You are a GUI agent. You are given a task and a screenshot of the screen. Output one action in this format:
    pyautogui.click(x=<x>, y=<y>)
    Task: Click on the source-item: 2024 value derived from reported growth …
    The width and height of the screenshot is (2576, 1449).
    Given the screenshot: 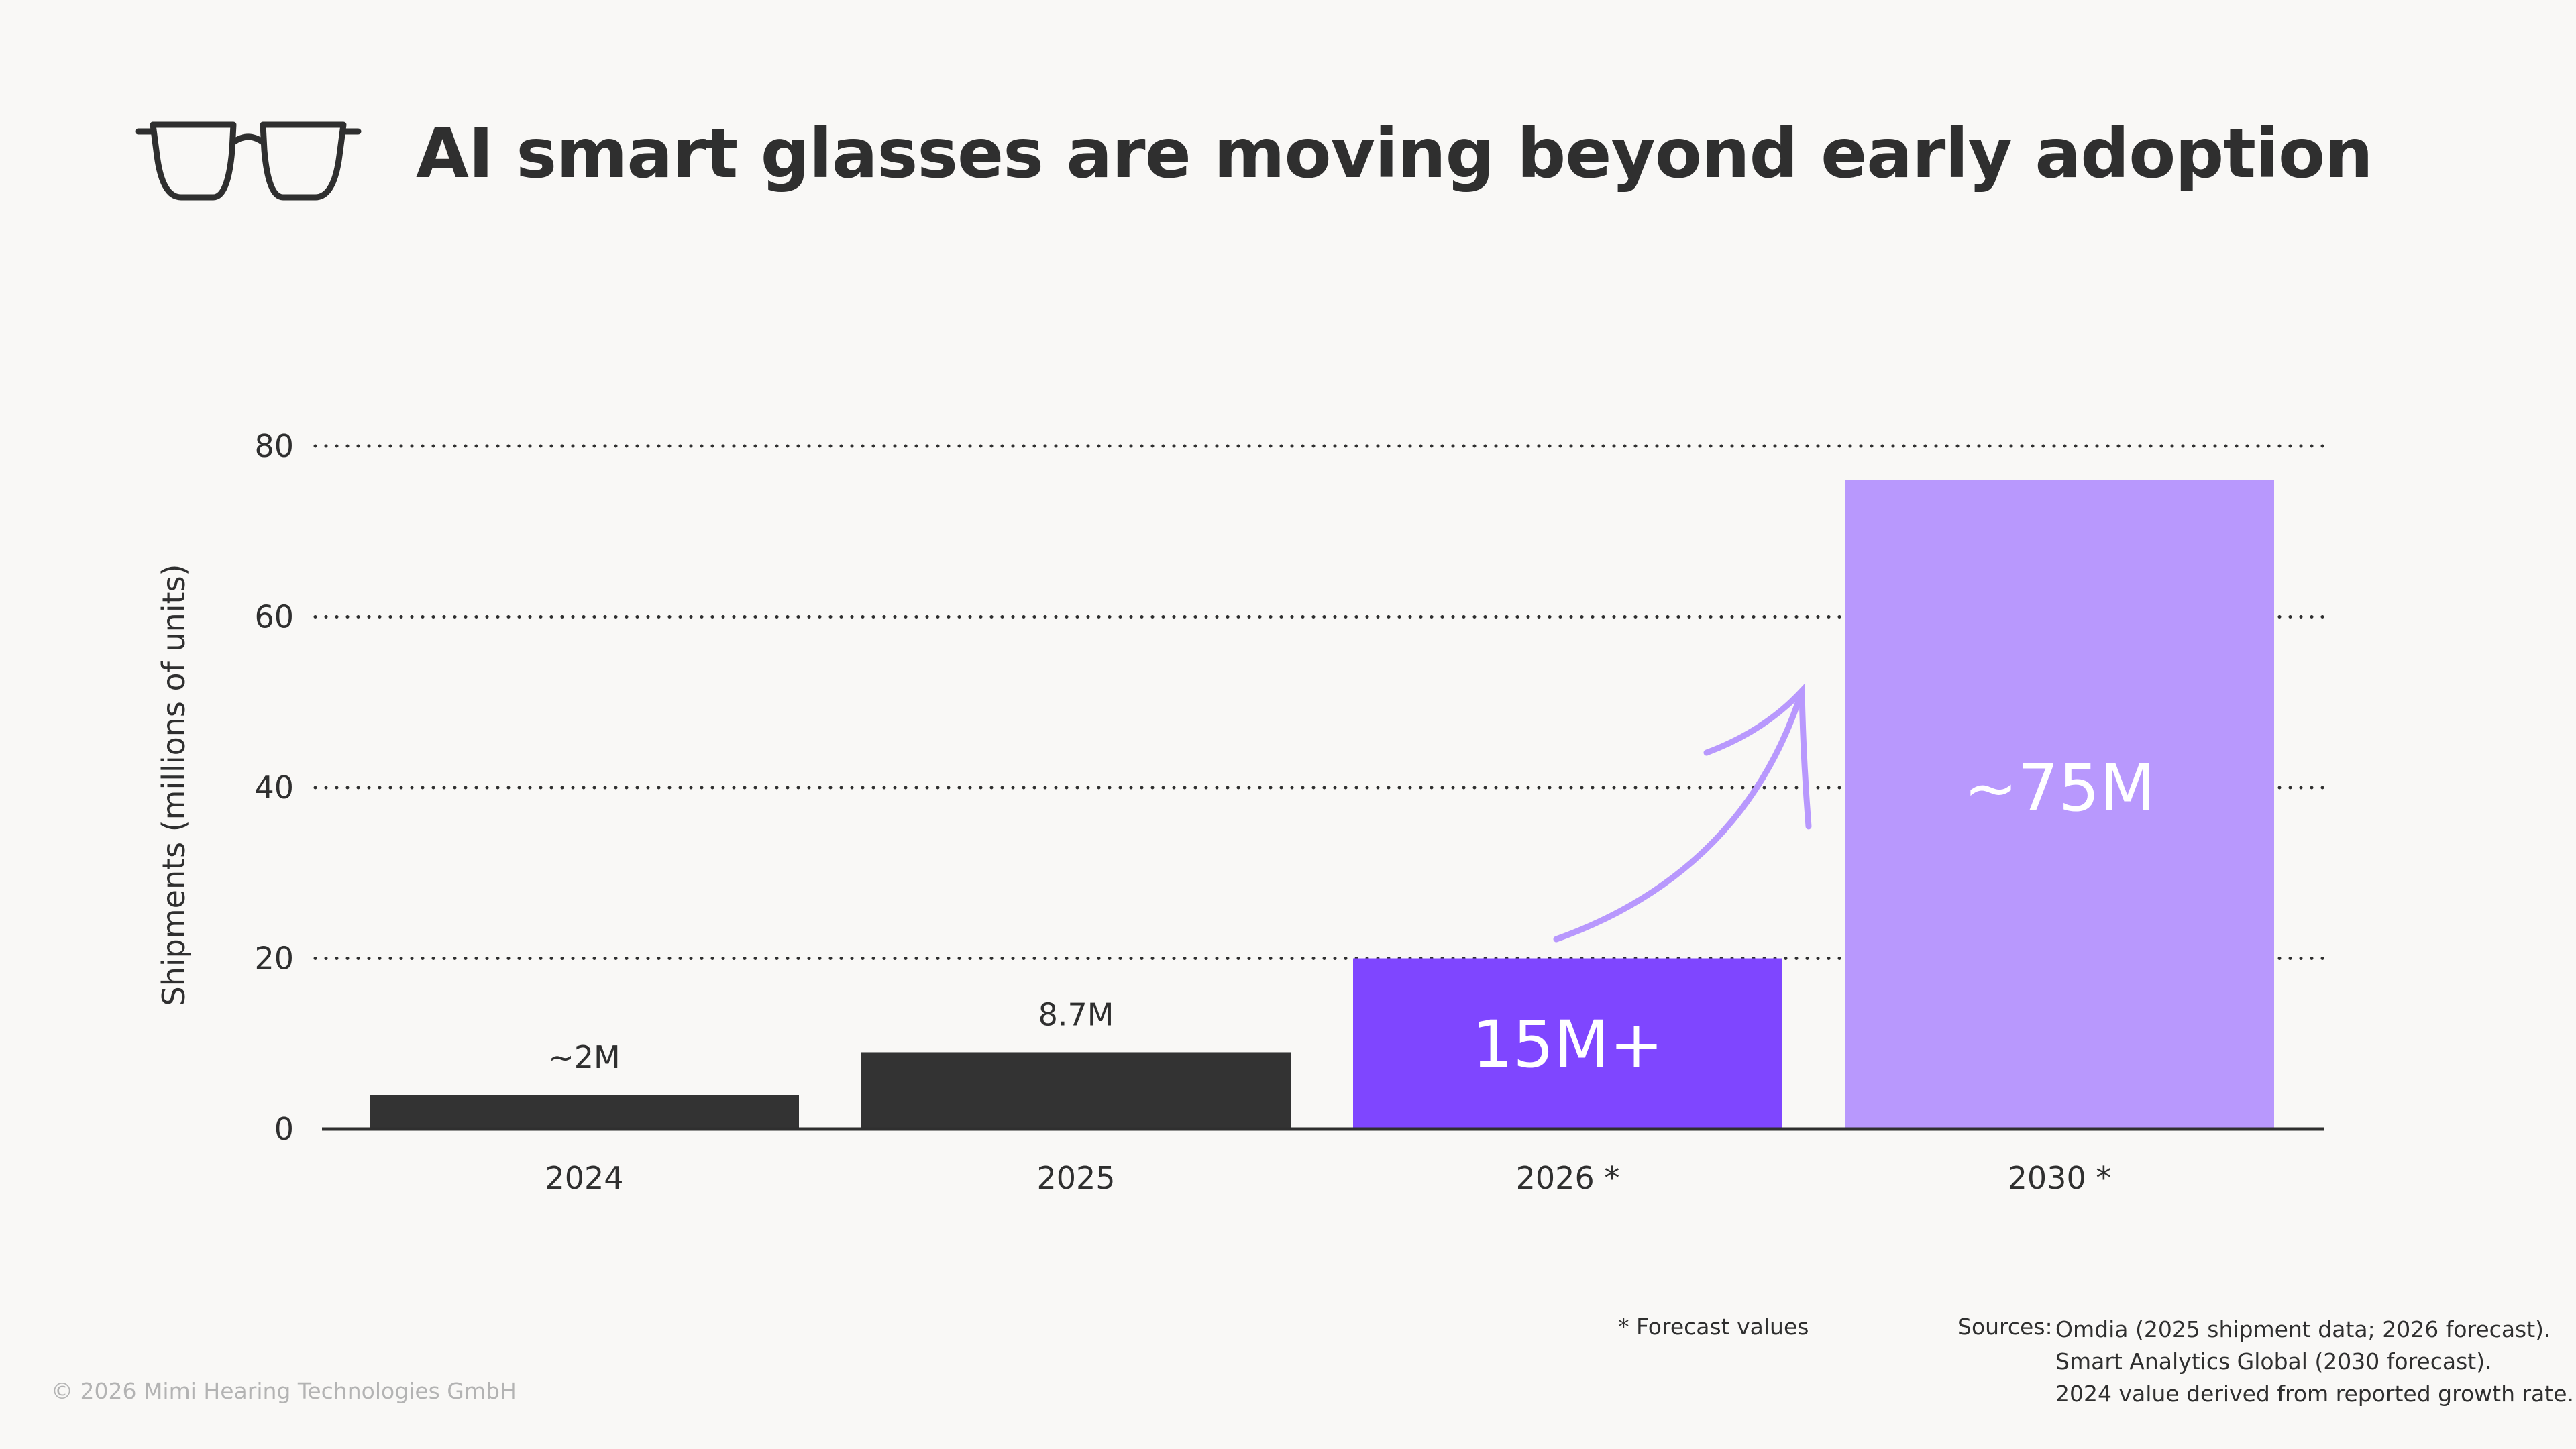 What is the action you would take?
    pyautogui.click(x=2315, y=1394)
    